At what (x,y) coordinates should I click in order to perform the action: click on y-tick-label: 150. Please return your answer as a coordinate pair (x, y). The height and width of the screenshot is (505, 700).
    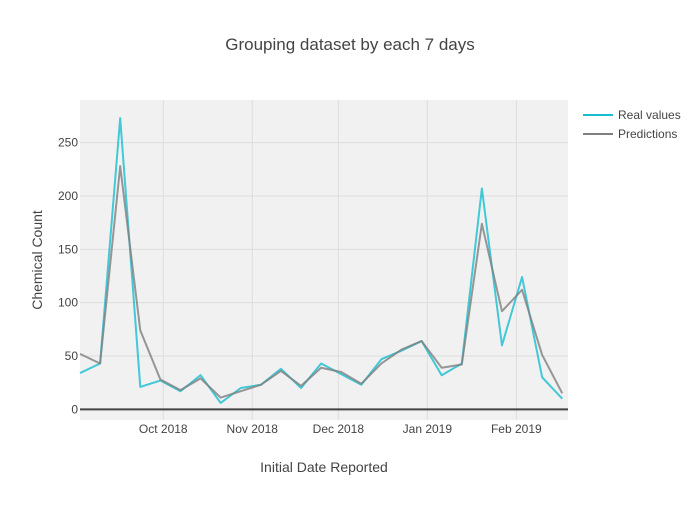
    Looking at the image, I should click on (68, 249).